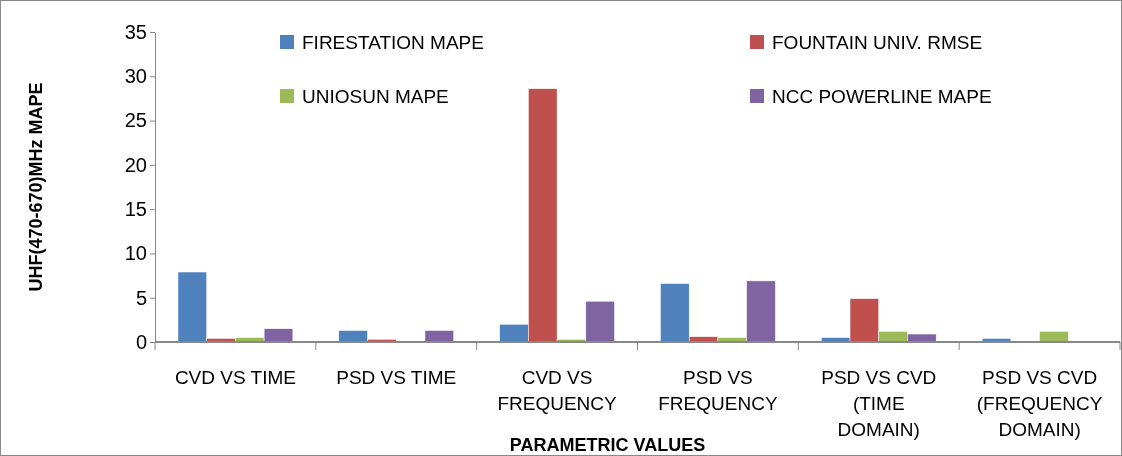 The height and width of the screenshot is (456, 1122). What do you see at coordinates (375, 96) in the screenshot?
I see `legend-label: UNIOSUN MAPE` at bounding box center [375, 96].